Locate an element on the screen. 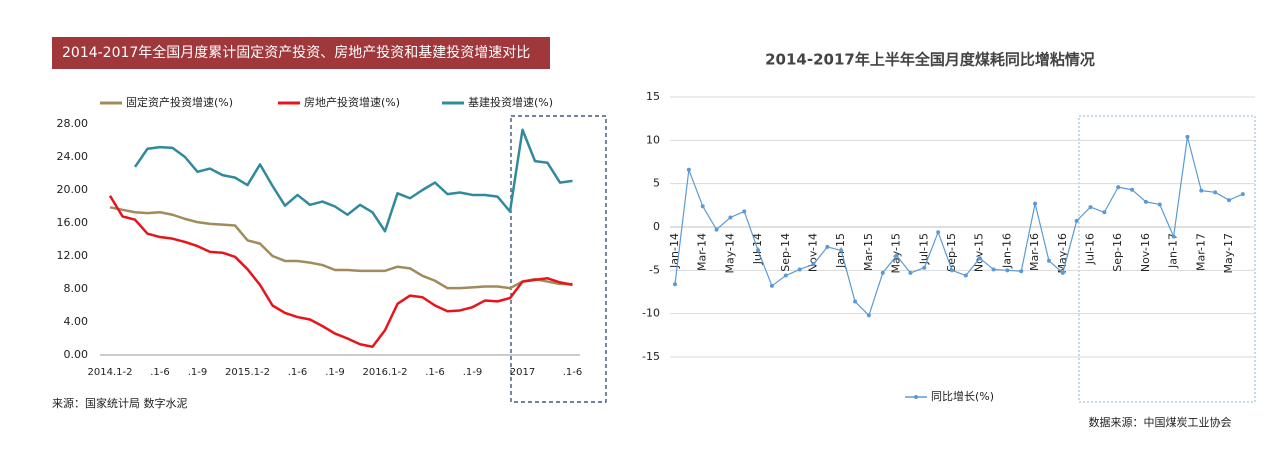 This screenshot has width=1271, height=462. x-tick-label: Jan-16 is located at coordinates (1006, 251).